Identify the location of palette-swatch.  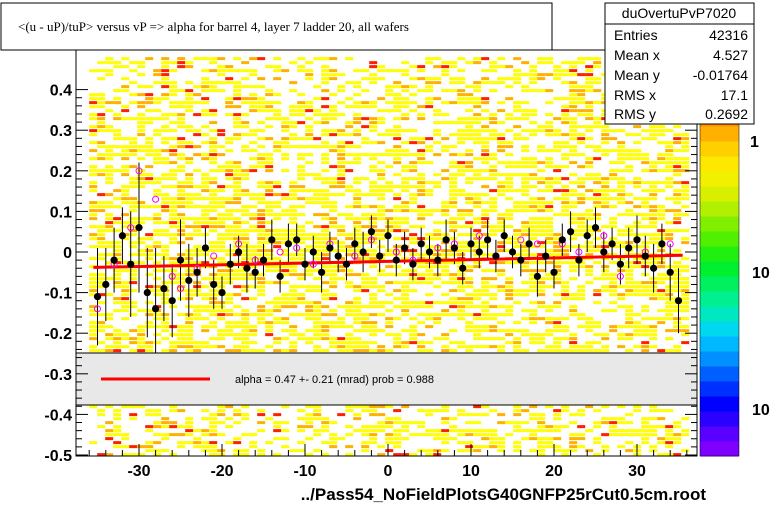
(719, 404).